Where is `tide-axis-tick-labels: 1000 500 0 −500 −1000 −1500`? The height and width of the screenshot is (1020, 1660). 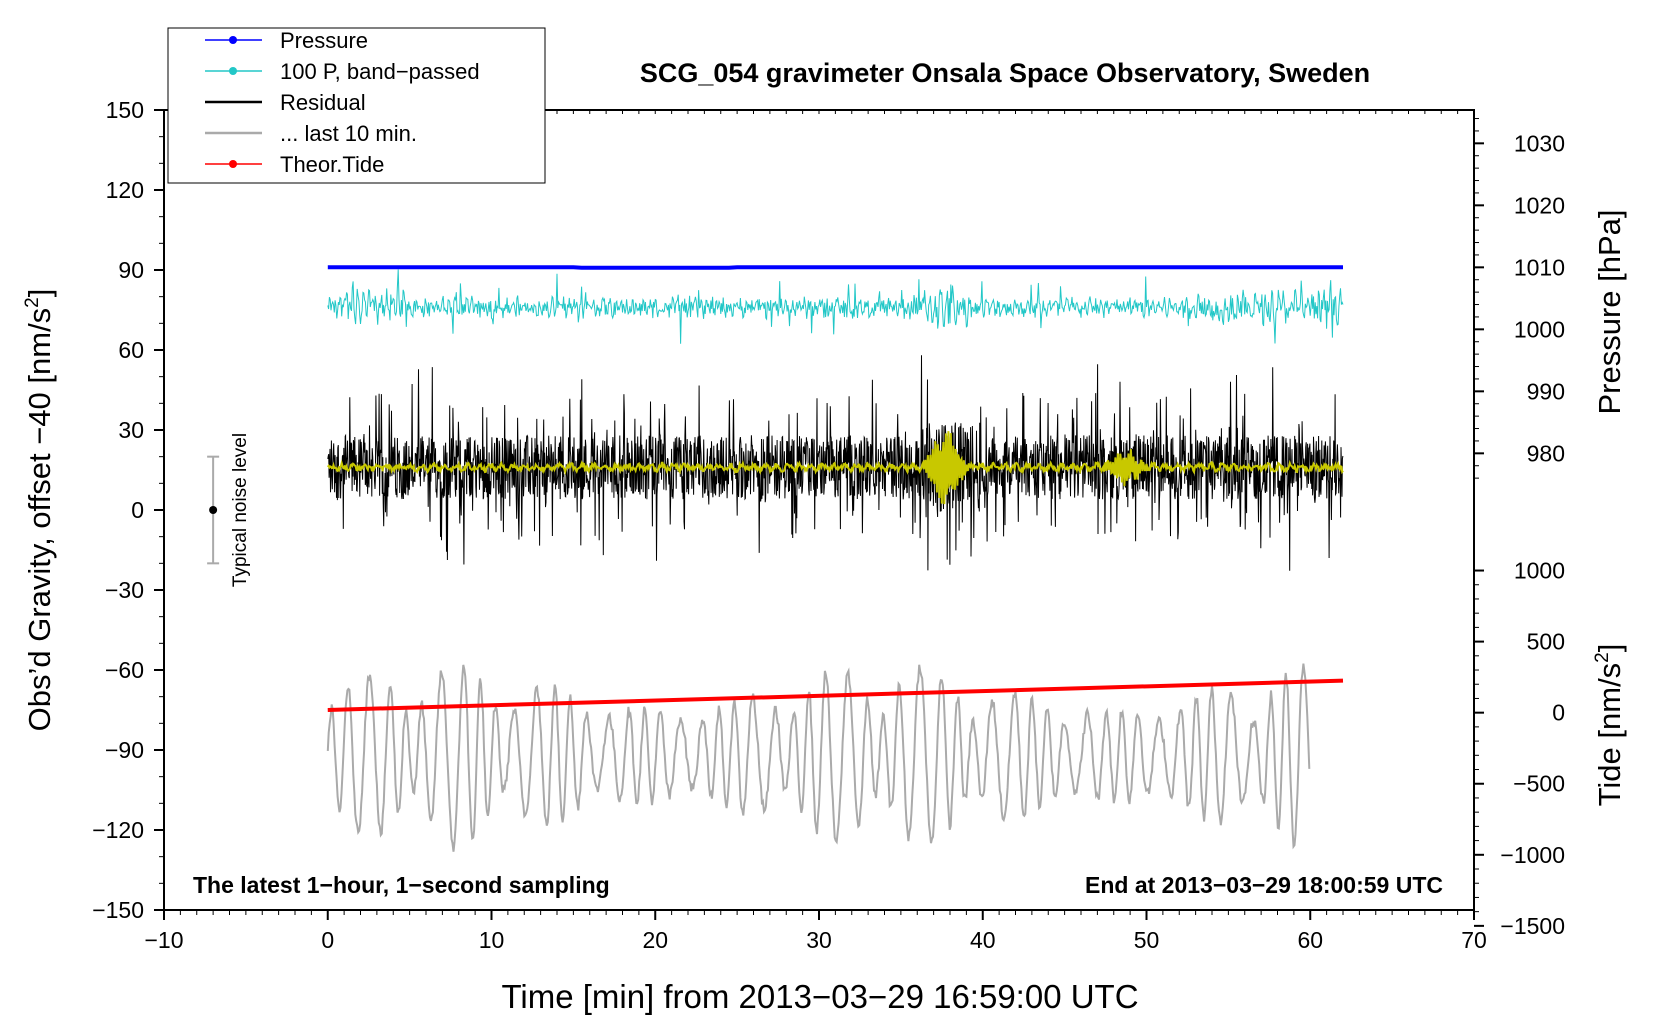 tide-axis-tick-labels: 1000 500 0 −500 −1000 −1500 is located at coordinates (1532, 748).